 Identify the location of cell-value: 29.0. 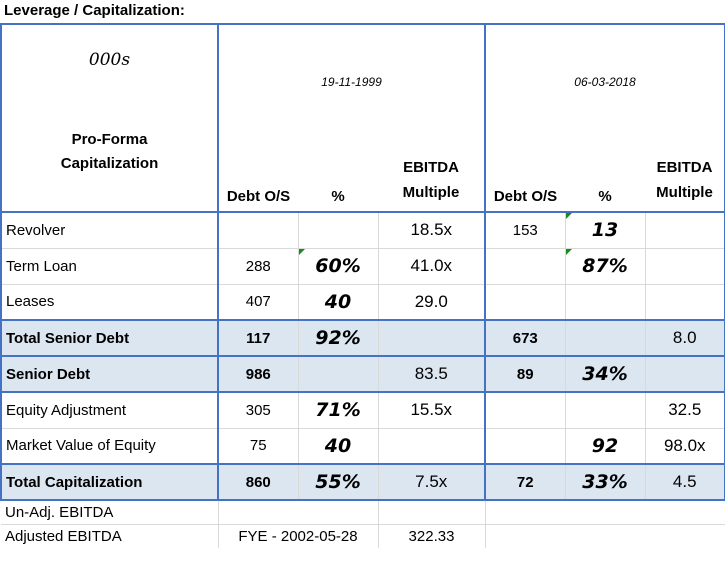
(431, 301).